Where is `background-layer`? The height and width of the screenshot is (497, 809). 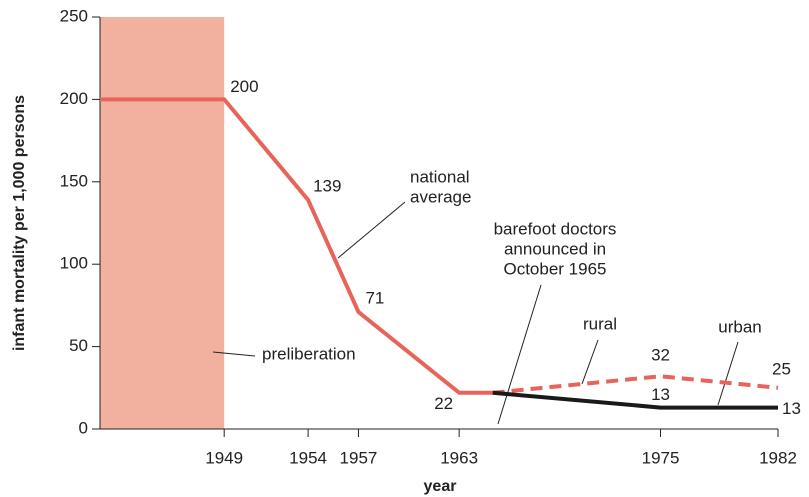 background-layer is located at coordinates (162, 223).